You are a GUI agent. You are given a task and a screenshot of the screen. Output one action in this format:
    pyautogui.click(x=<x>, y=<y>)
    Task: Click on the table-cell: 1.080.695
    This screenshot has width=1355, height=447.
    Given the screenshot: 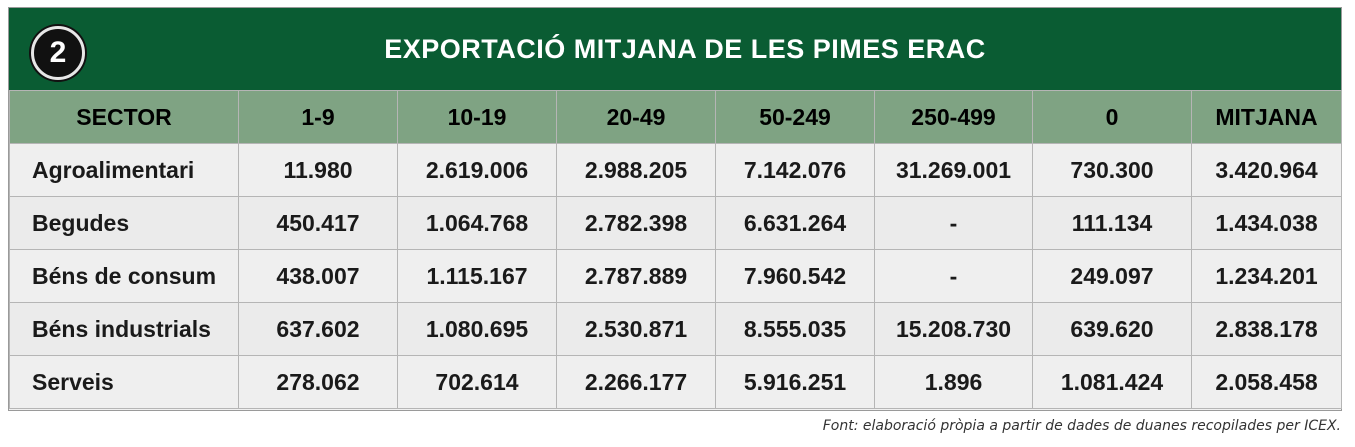 What is the action you would take?
    pyautogui.click(x=477, y=329)
    